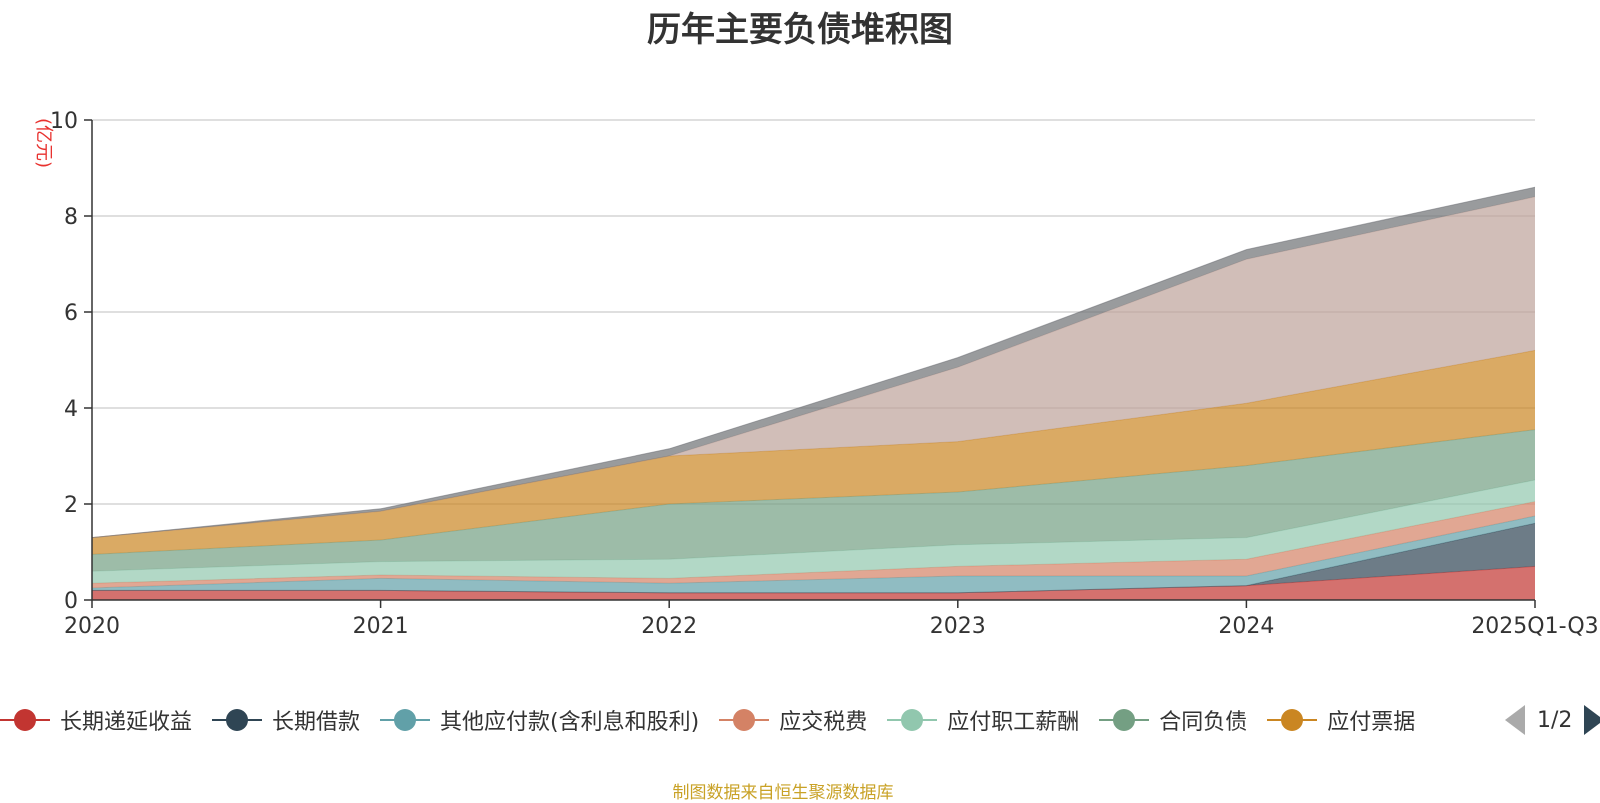 This screenshot has height=803, width=1600. Describe the element at coordinates (1555, 720) in the screenshot. I see `legend-page-indicator: 1/2` at that location.